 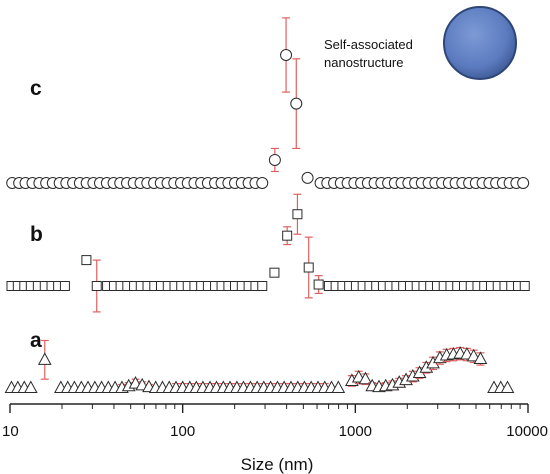 What do you see at coordinates (277, 464) in the screenshot?
I see `x-axis-title: Size (nm)` at bounding box center [277, 464].